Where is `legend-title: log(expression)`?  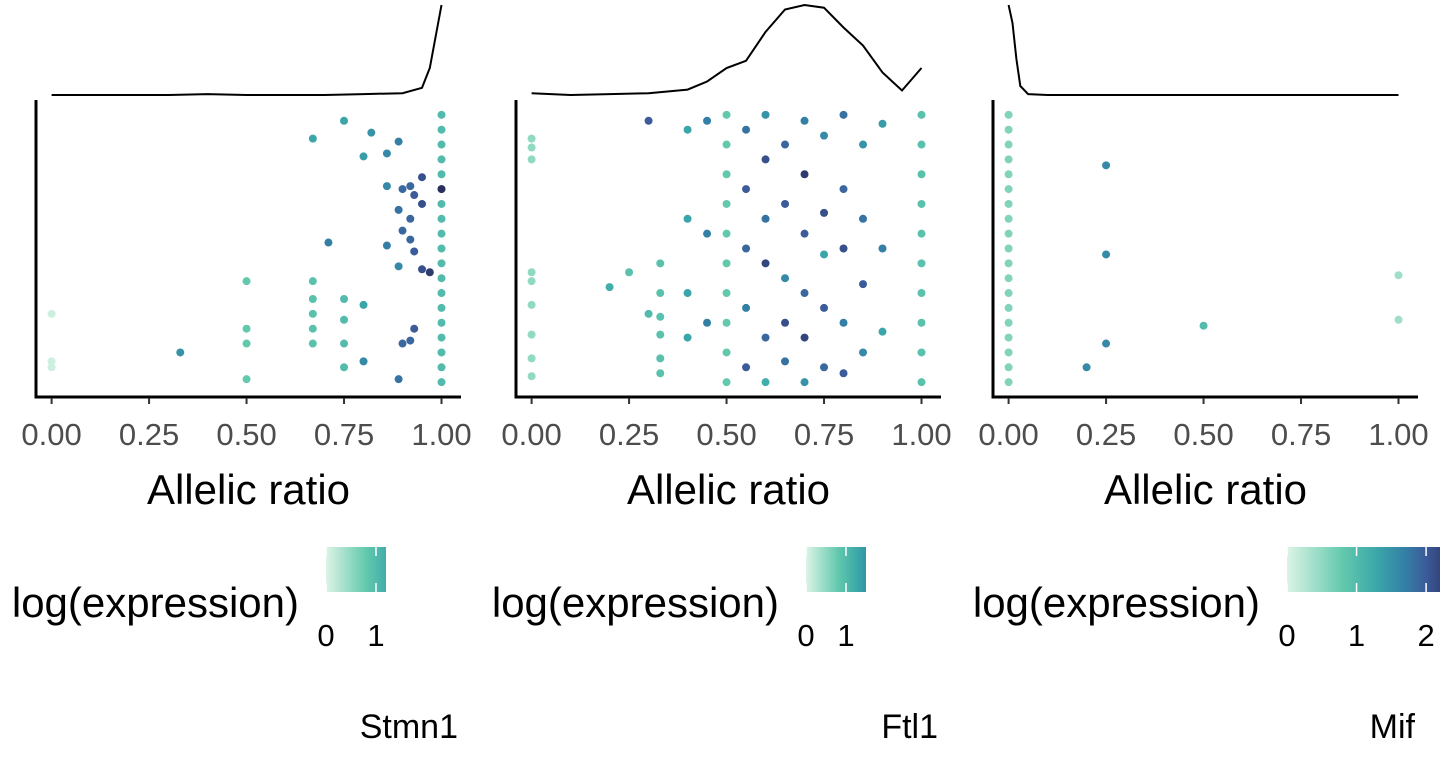
legend-title: log(expression) is located at coordinates (155, 602).